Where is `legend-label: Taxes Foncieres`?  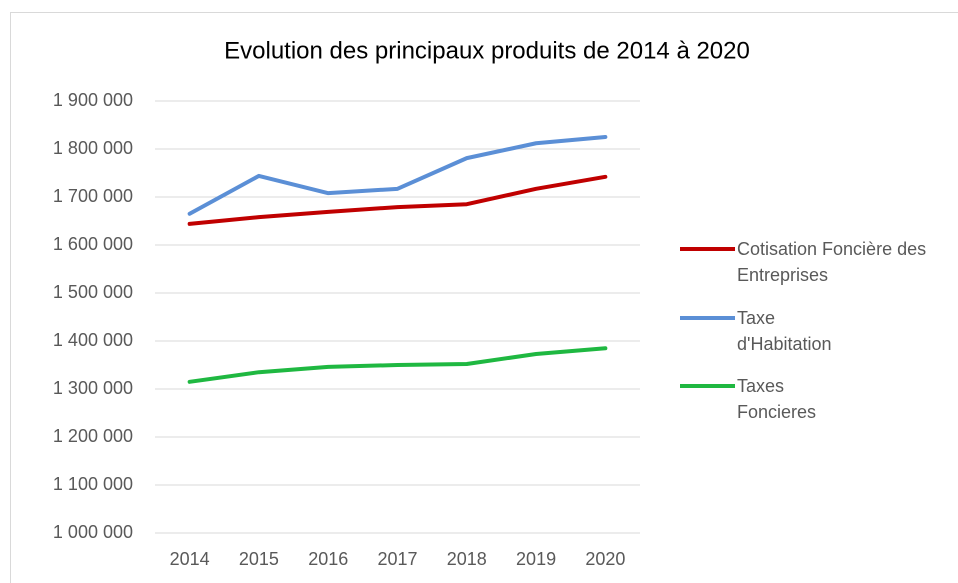 legend-label: Taxes Foncieres is located at coordinates (777, 399).